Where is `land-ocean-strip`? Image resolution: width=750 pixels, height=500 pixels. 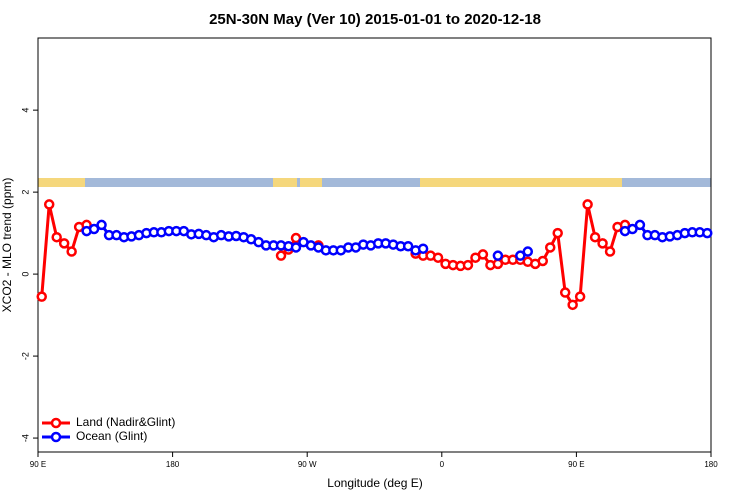
land-ocean-strip is located at coordinates (374, 182).